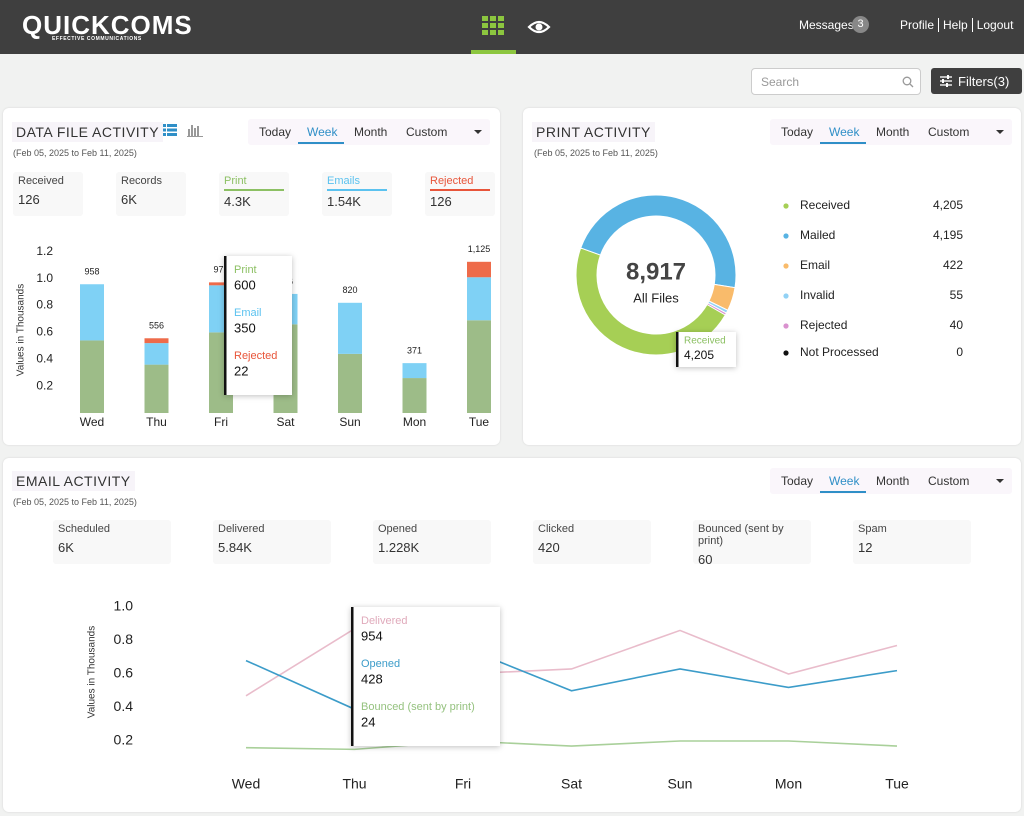 The width and height of the screenshot is (1024, 816). What do you see at coordinates (357, 183) in the screenshot?
I see `stat-label: Emails` at bounding box center [357, 183].